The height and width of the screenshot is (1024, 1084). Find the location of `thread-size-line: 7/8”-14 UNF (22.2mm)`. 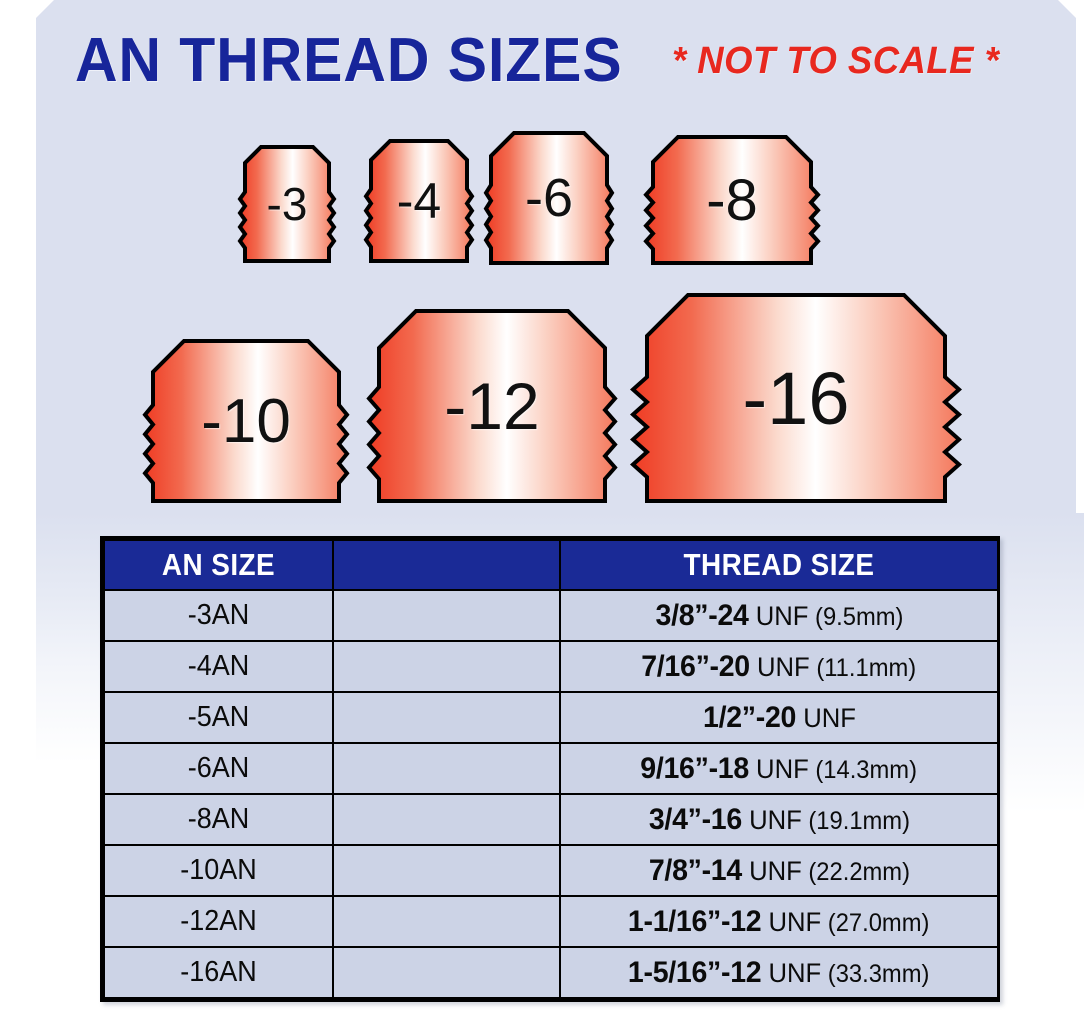

thread-size-line: 7/8”-14 UNF (22.2mm) is located at coordinates (778, 871).